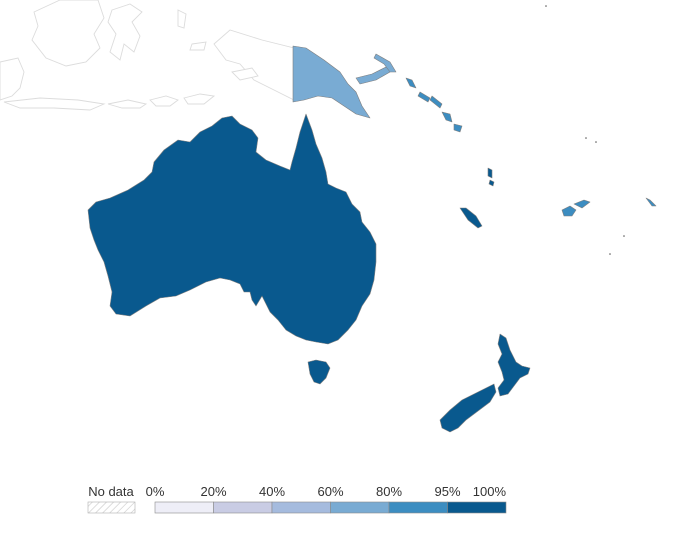  I want to click on region-fiji, so click(609, 207).